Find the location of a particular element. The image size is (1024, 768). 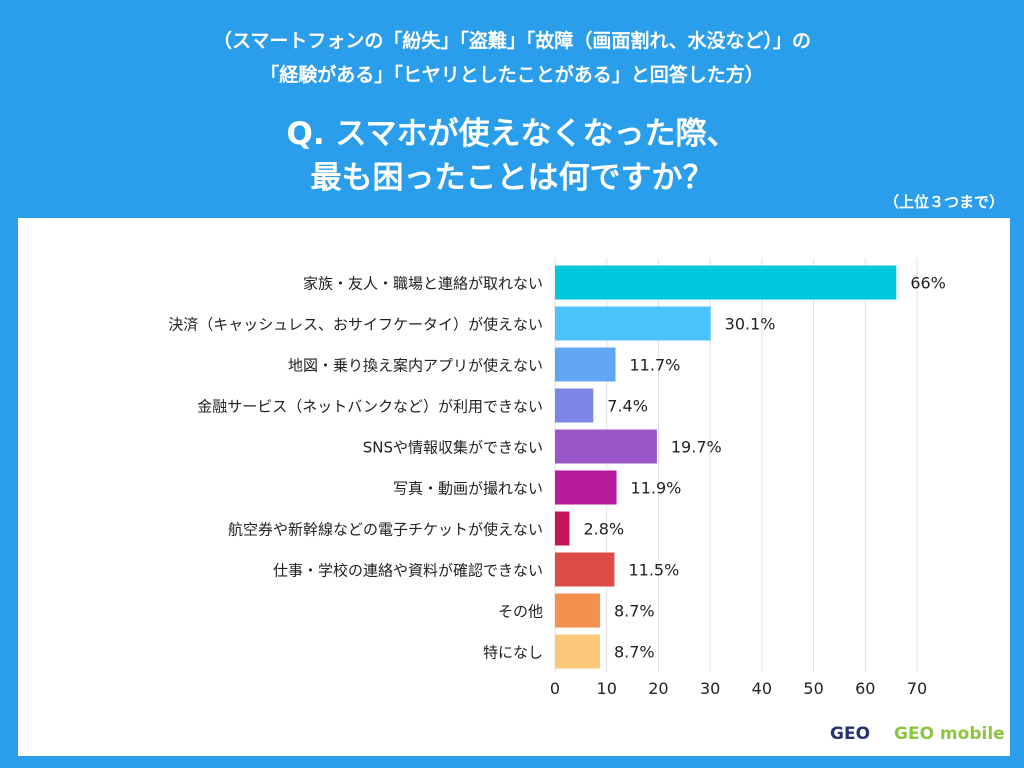

category-label: 航空券や新幹線などの電子チケットが使えない is located at coordinates (385, 530).